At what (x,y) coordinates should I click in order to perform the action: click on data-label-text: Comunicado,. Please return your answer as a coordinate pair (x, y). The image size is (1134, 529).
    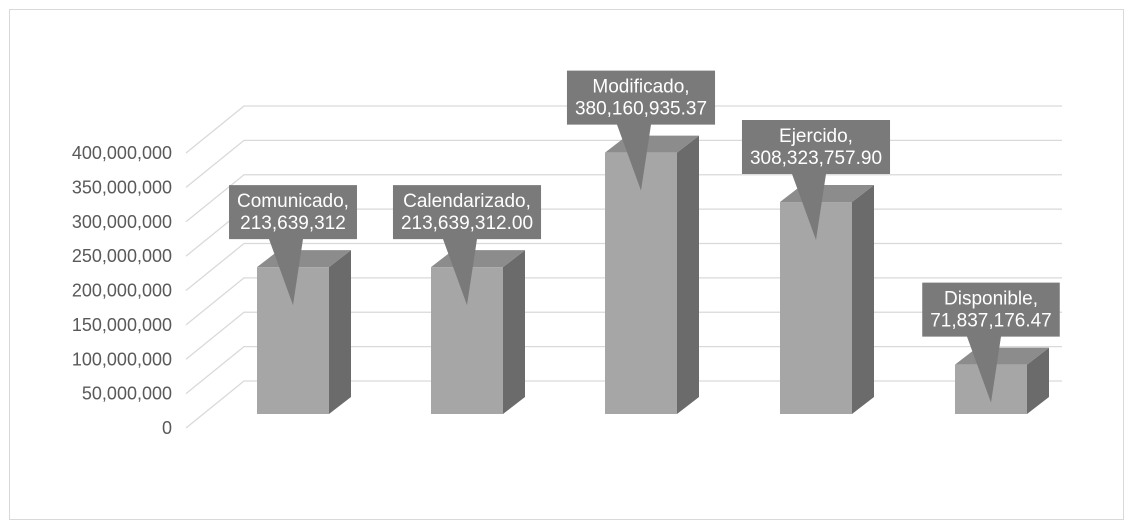
    Looking at the image, I should click on (293, 201).